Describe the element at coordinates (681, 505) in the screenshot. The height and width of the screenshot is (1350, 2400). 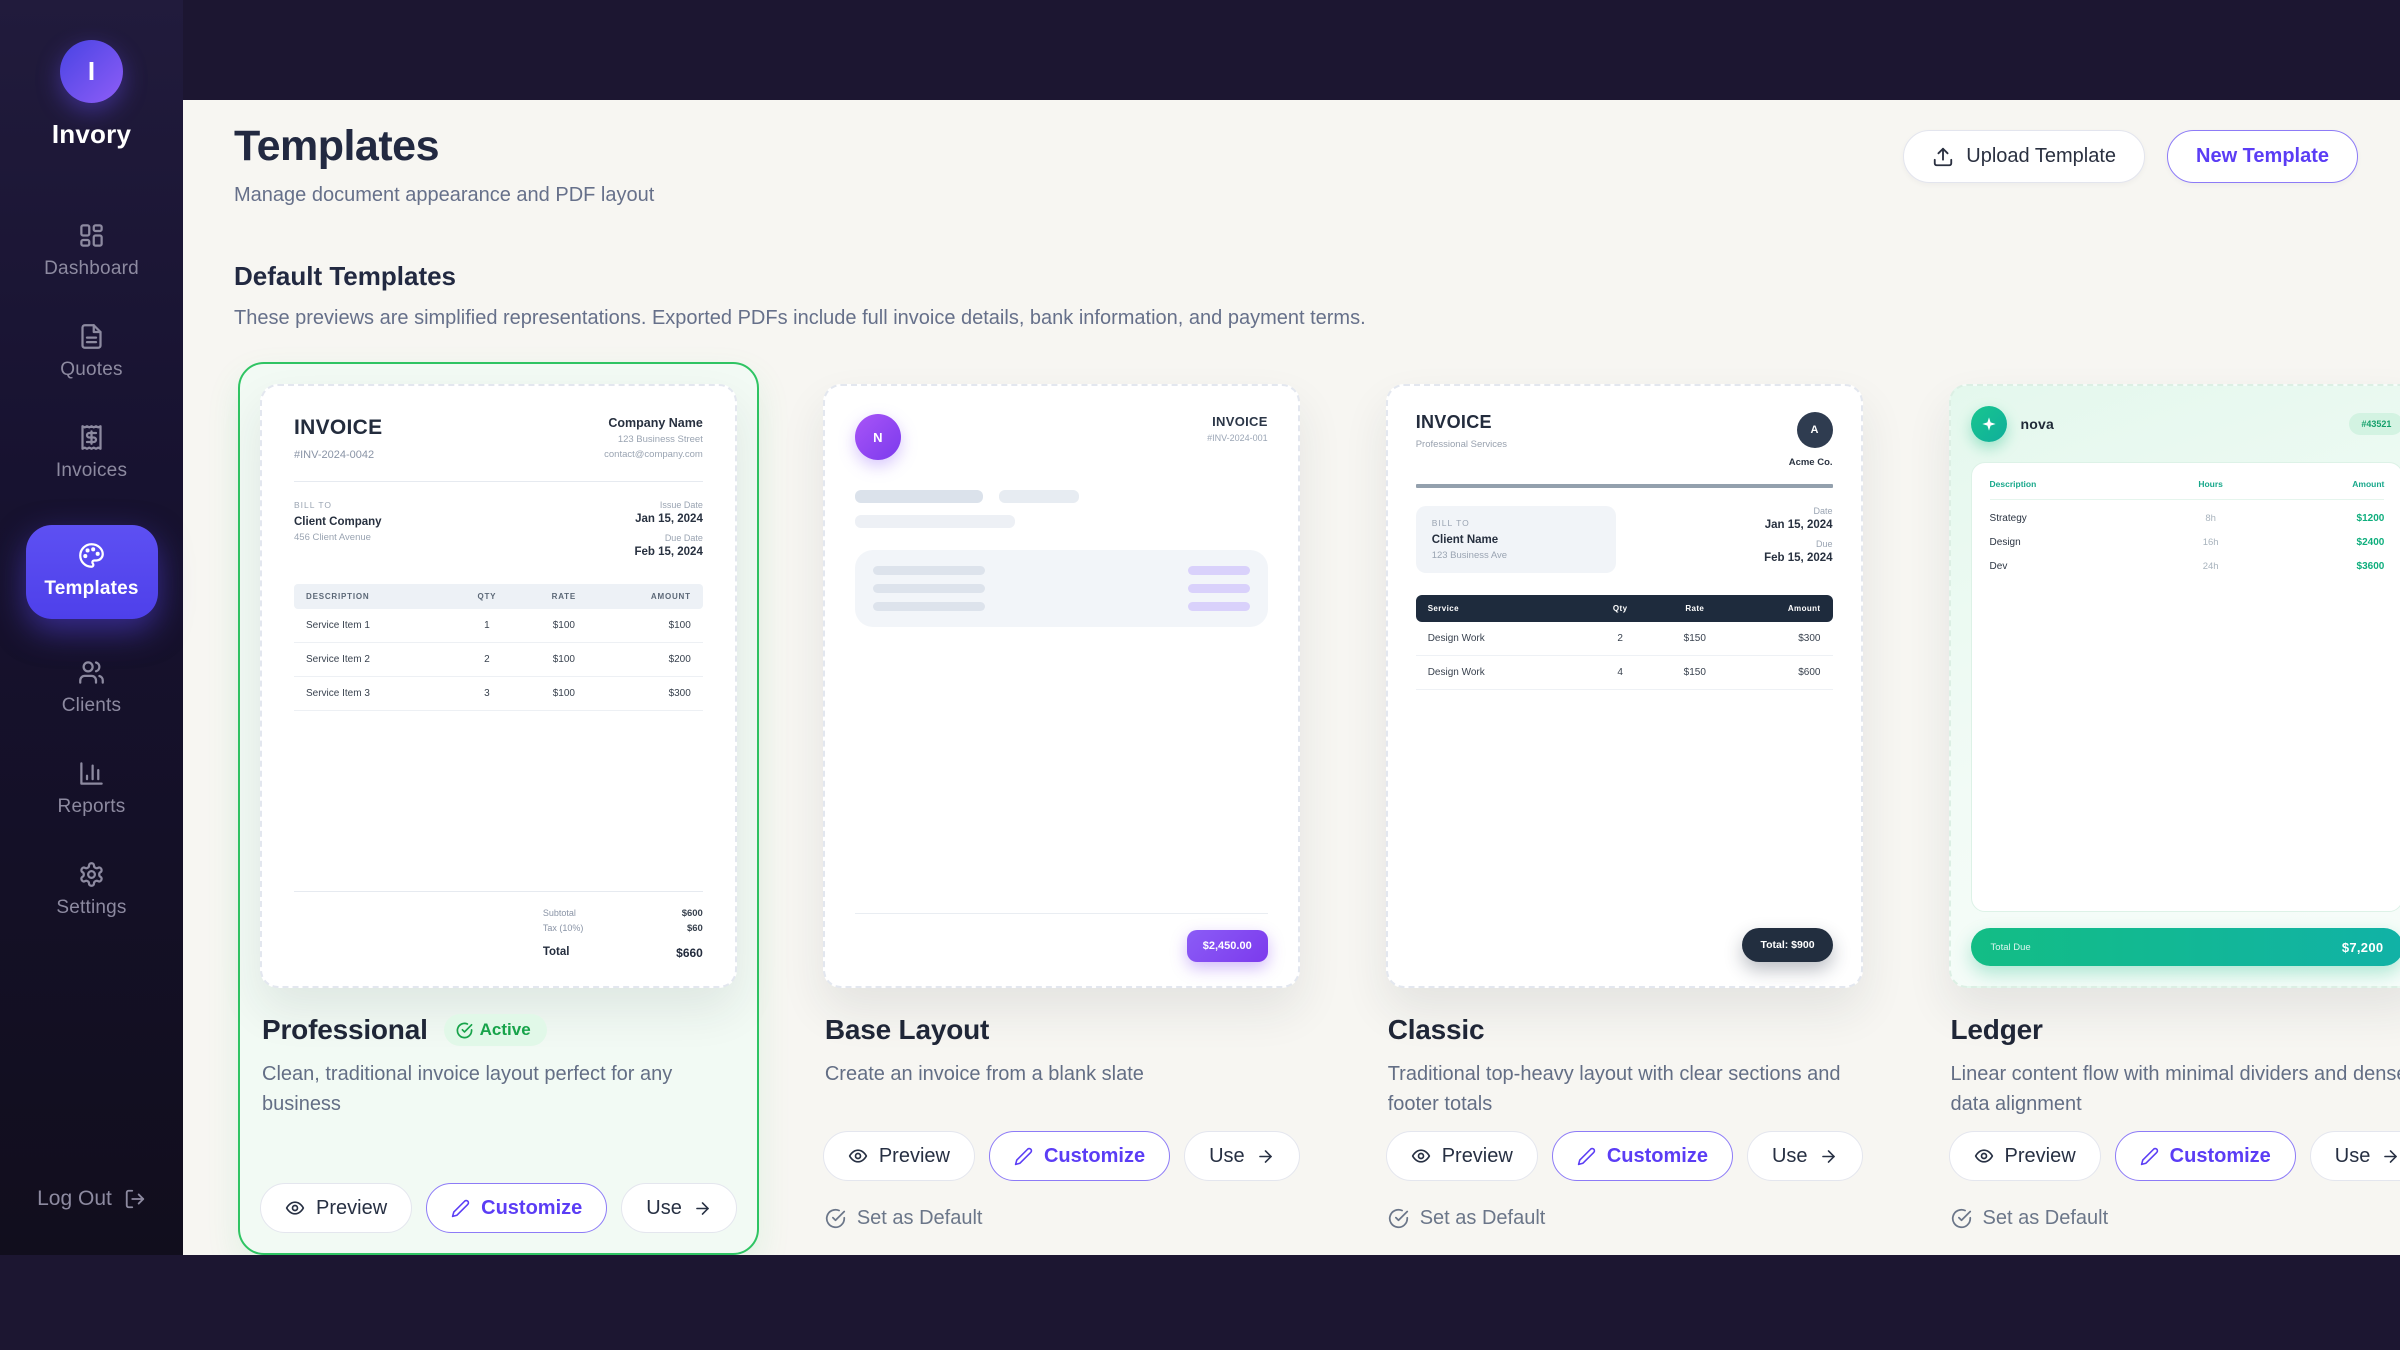
I see `issue-date-label: Issue Date` at that location.